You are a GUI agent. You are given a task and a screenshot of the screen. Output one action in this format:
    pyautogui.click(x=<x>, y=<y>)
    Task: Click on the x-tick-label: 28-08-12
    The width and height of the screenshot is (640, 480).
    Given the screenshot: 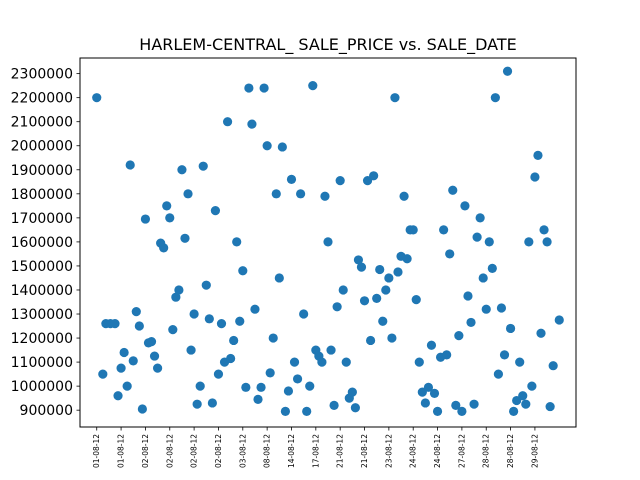 What is the action you would take?
    pyautogui.click(x=486, y=451)
    